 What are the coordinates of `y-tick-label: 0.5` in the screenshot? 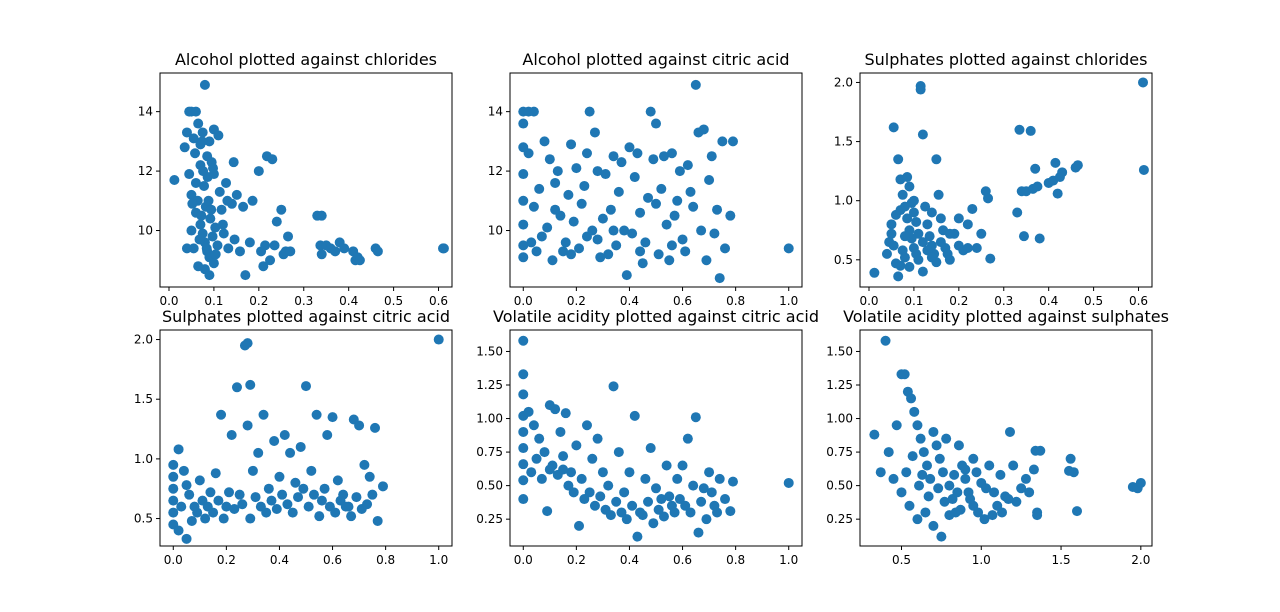 It's located at (843, 260).